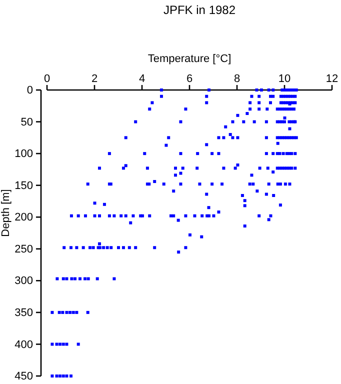 The height and width of the screenshot is (384, 341). Describe the element at coordinates (332, 79) in the screenshot. I see `x-tick-label: 12` at that location.